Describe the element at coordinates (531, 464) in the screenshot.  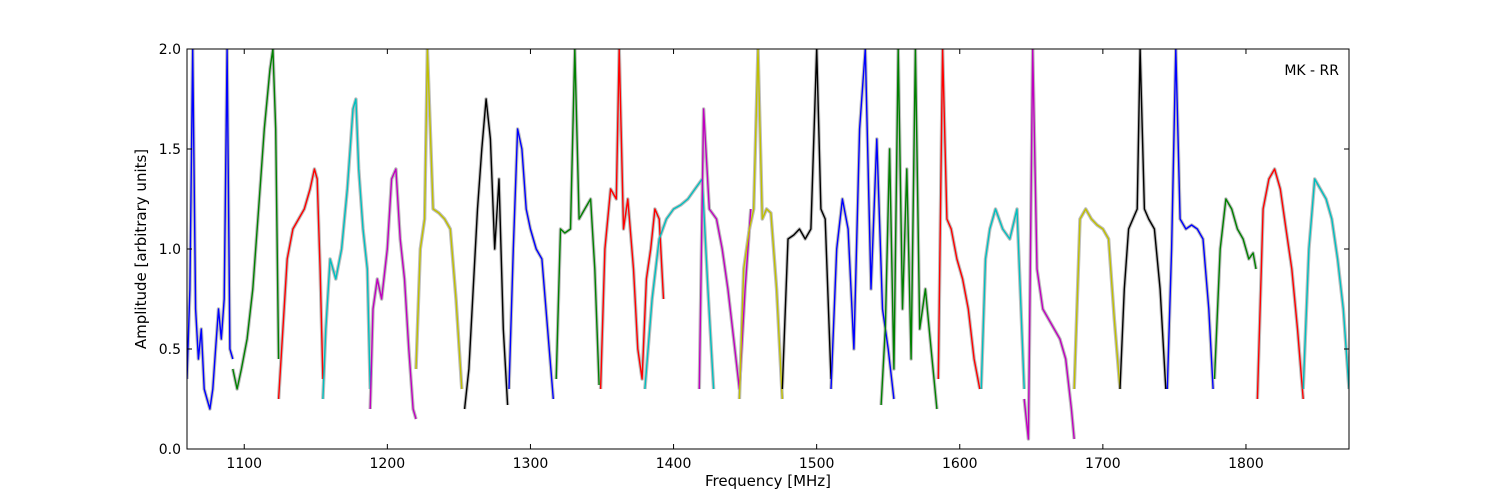
I see `x-tick-label-2: 1300` at that location.